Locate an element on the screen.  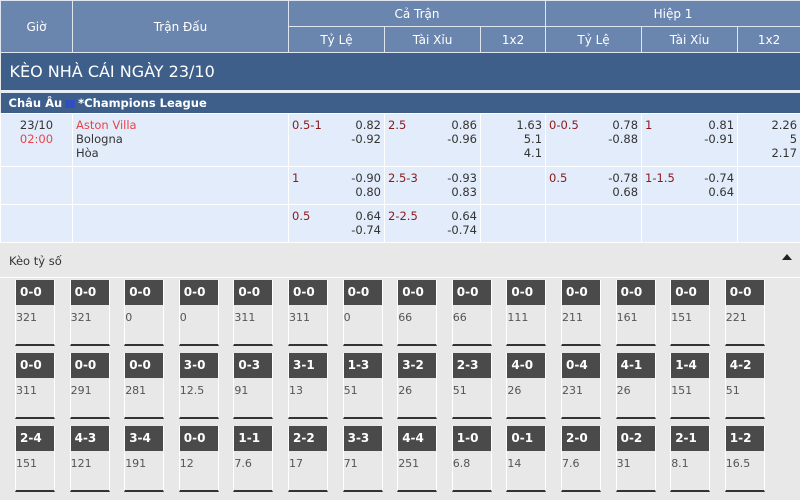
ft-over-under-price: -0.74 is located at coordinates (462, 230).